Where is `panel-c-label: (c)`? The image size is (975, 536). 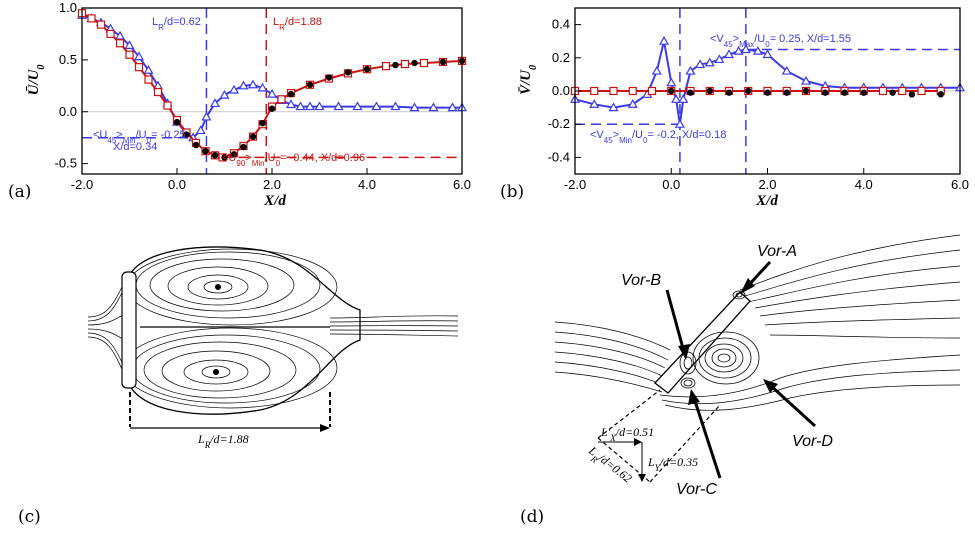
panel-c-label: (c) is located at coordinates (29, 517).